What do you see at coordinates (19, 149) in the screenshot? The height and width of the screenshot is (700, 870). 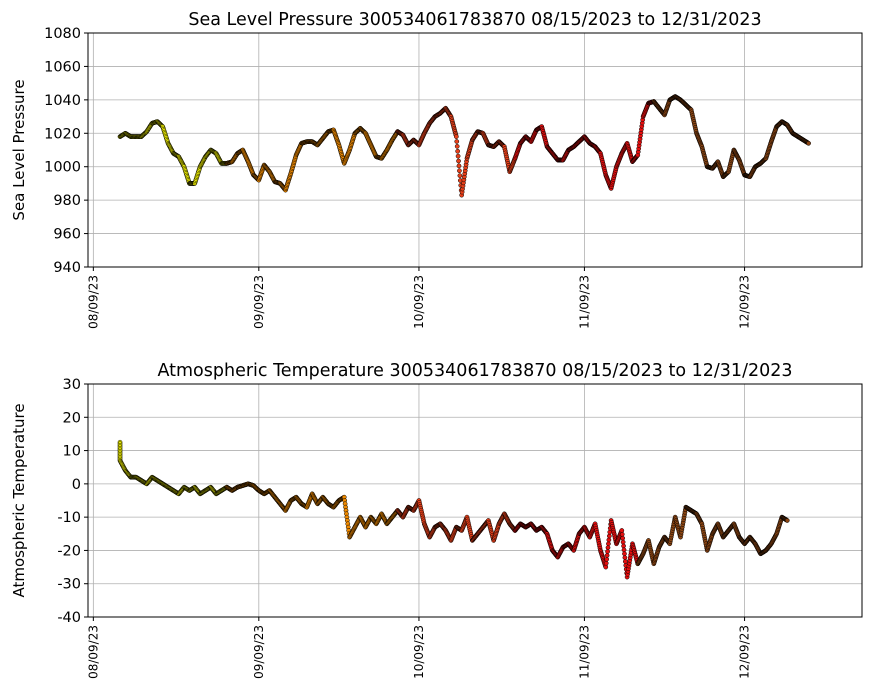 I see `y-axis-label: Sea Level Pressure` at bounding box center [19, 149].